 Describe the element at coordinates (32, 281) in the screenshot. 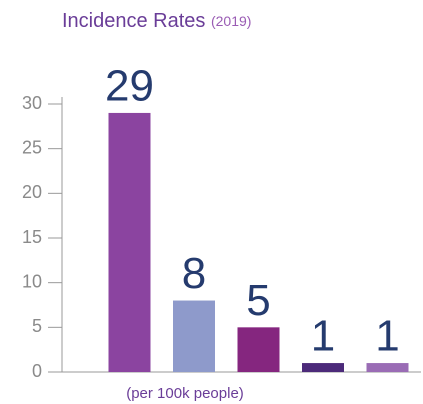

I see `y-tick-label: 10` at that location.